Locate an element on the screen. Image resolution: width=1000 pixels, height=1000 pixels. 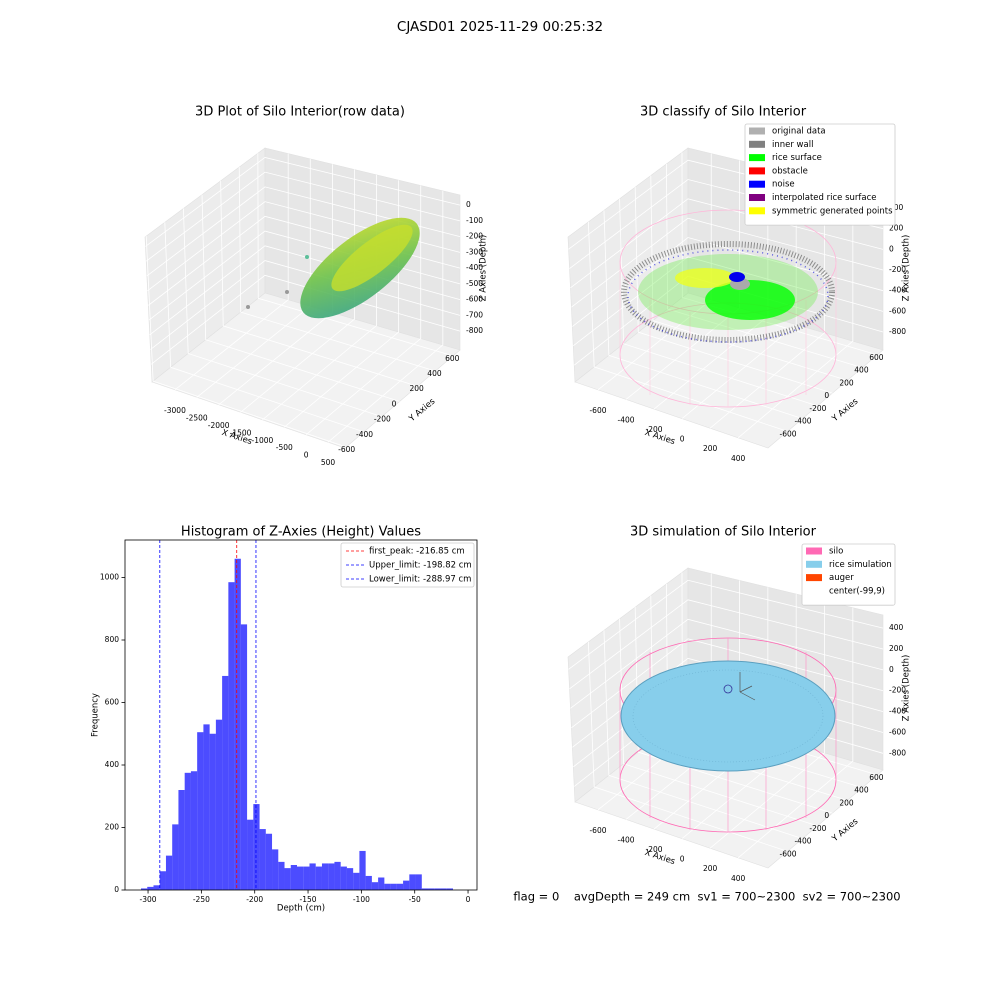
legend-label: interpolated rice surface is located at coordinates (824, 198).